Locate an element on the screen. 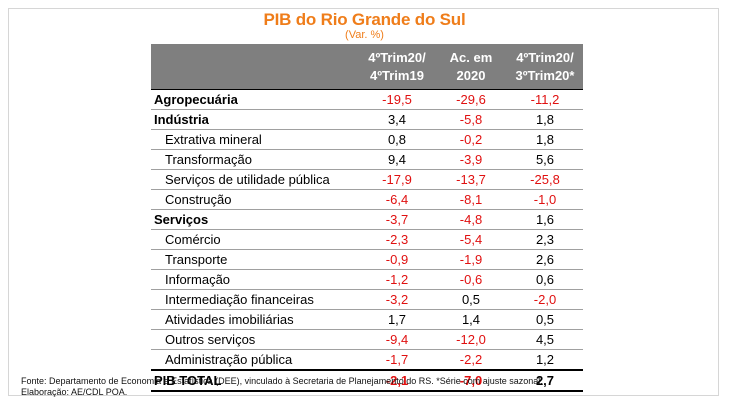  table-row: Atividades imobiliárias 1,7 1,4 0,5 is located at coordinates (367, 319).